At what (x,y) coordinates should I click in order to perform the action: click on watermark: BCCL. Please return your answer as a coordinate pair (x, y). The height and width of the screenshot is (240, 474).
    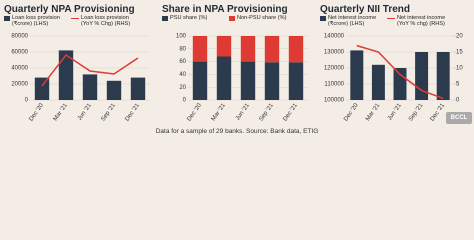
    Looking at the image, I should click on (459, 118).